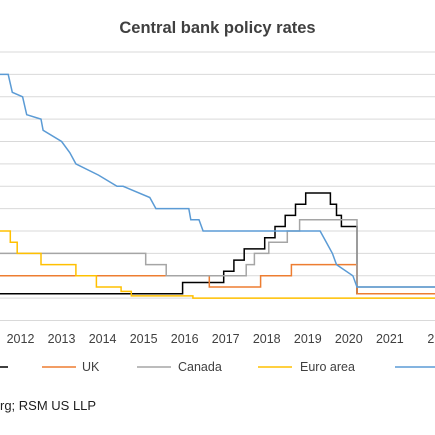 This screenshot has width=435, height=435. What do you see at coordinates (226, 339) in the screenshot?
I see `x-tick-label: 2017` at bounding box center [226, 339].